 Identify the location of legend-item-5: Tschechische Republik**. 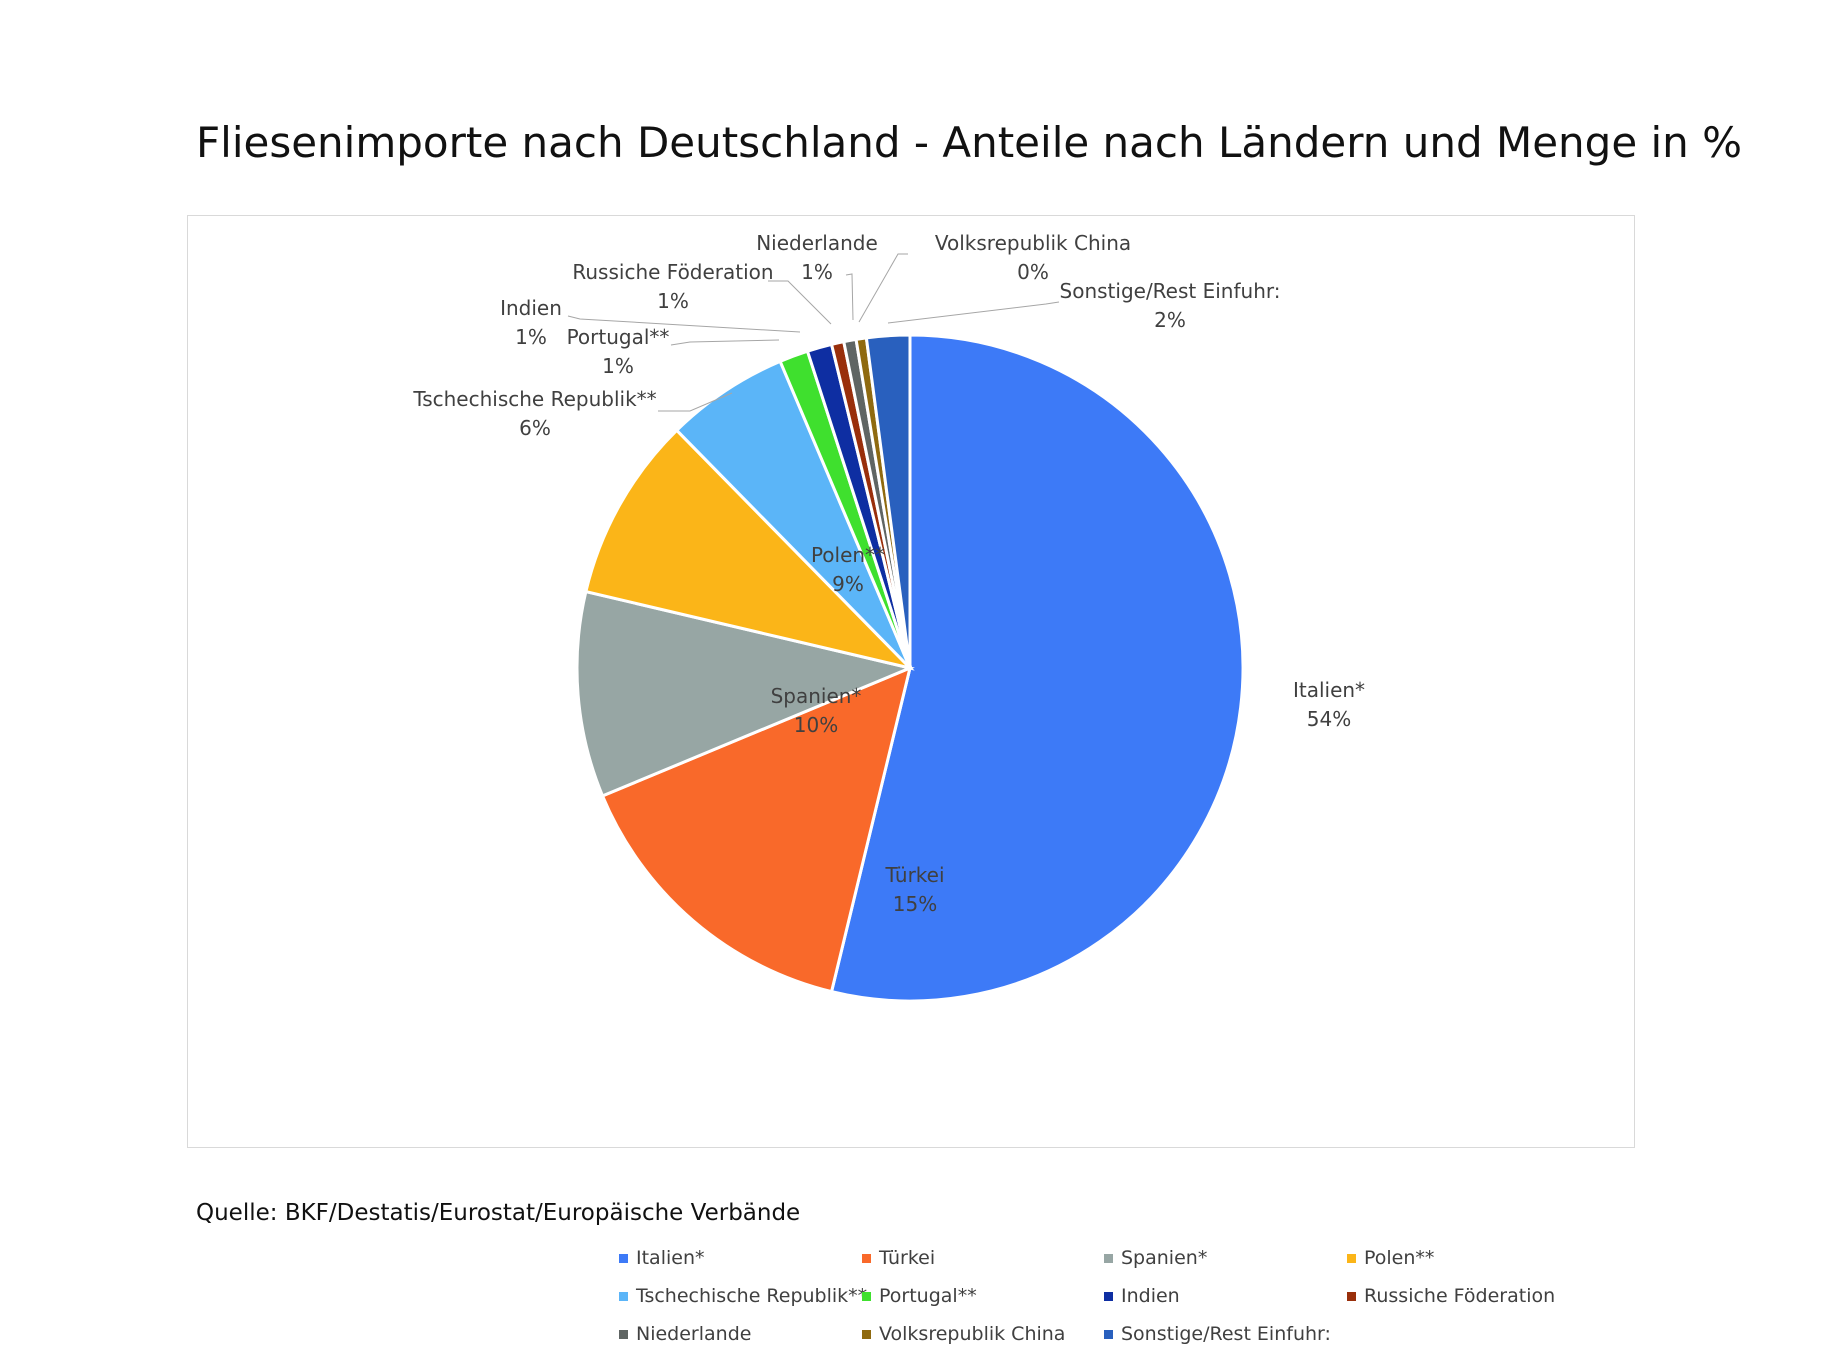
(743, 1296).